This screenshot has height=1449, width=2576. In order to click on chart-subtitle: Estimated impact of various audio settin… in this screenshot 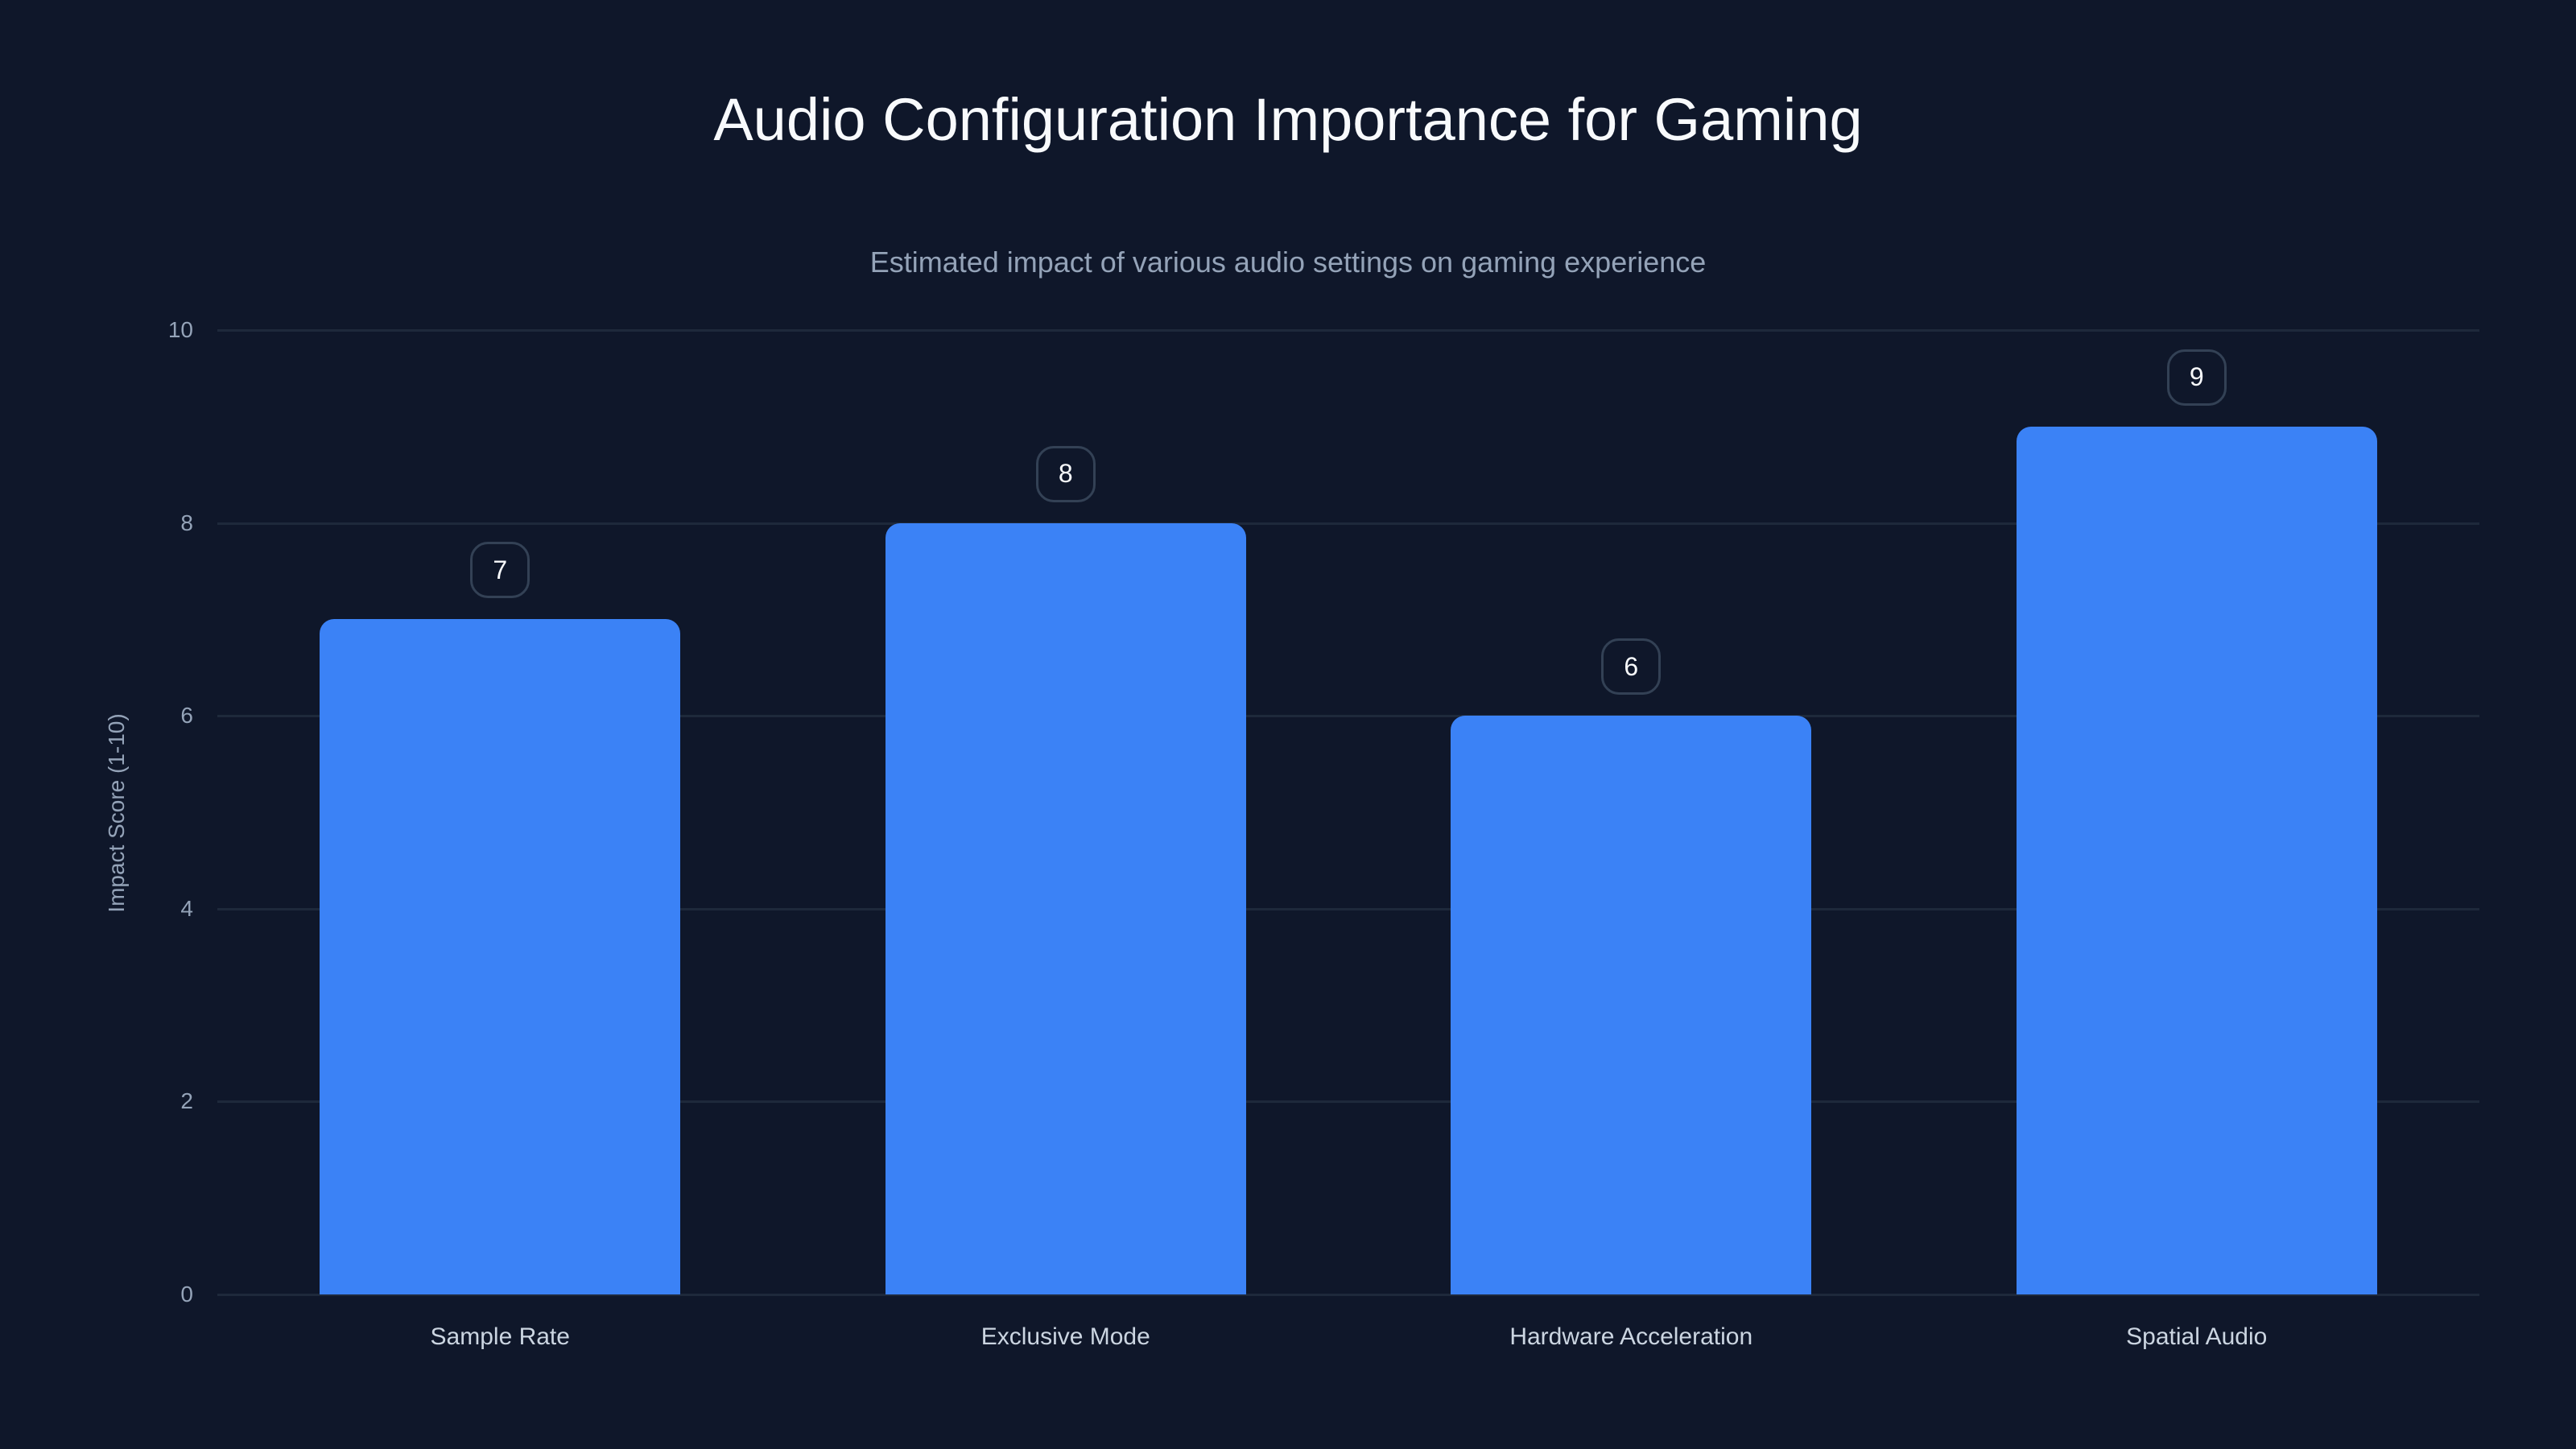, I will do `click(1288, 262)`.